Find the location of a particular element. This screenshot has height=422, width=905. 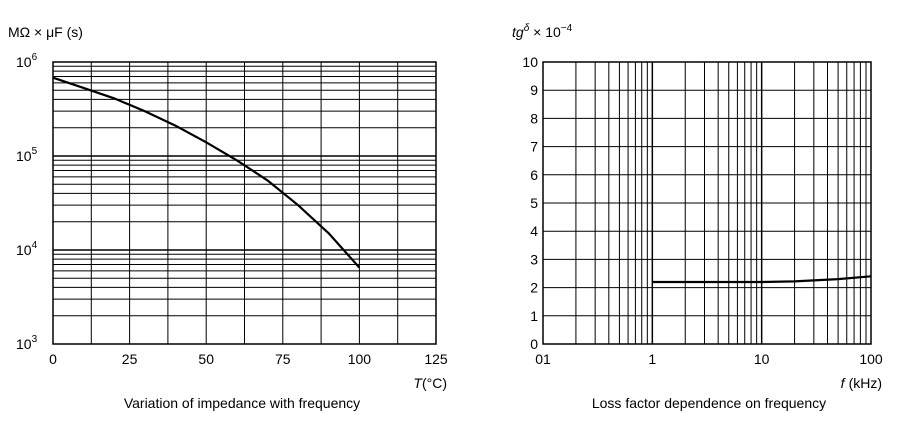

loss-factor-y-tick-label: 3 is located at coordinates (534, 259).